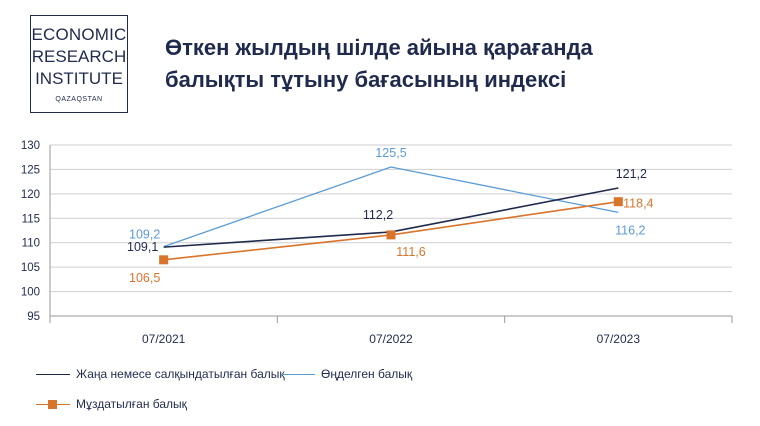 The image size is (760, 426). What do you see at coordinates (366, 79) in the screenshot?
I see `chart-title-line-2: балықты тұтыну бағасының индексі` at bounding box center [366, 79].